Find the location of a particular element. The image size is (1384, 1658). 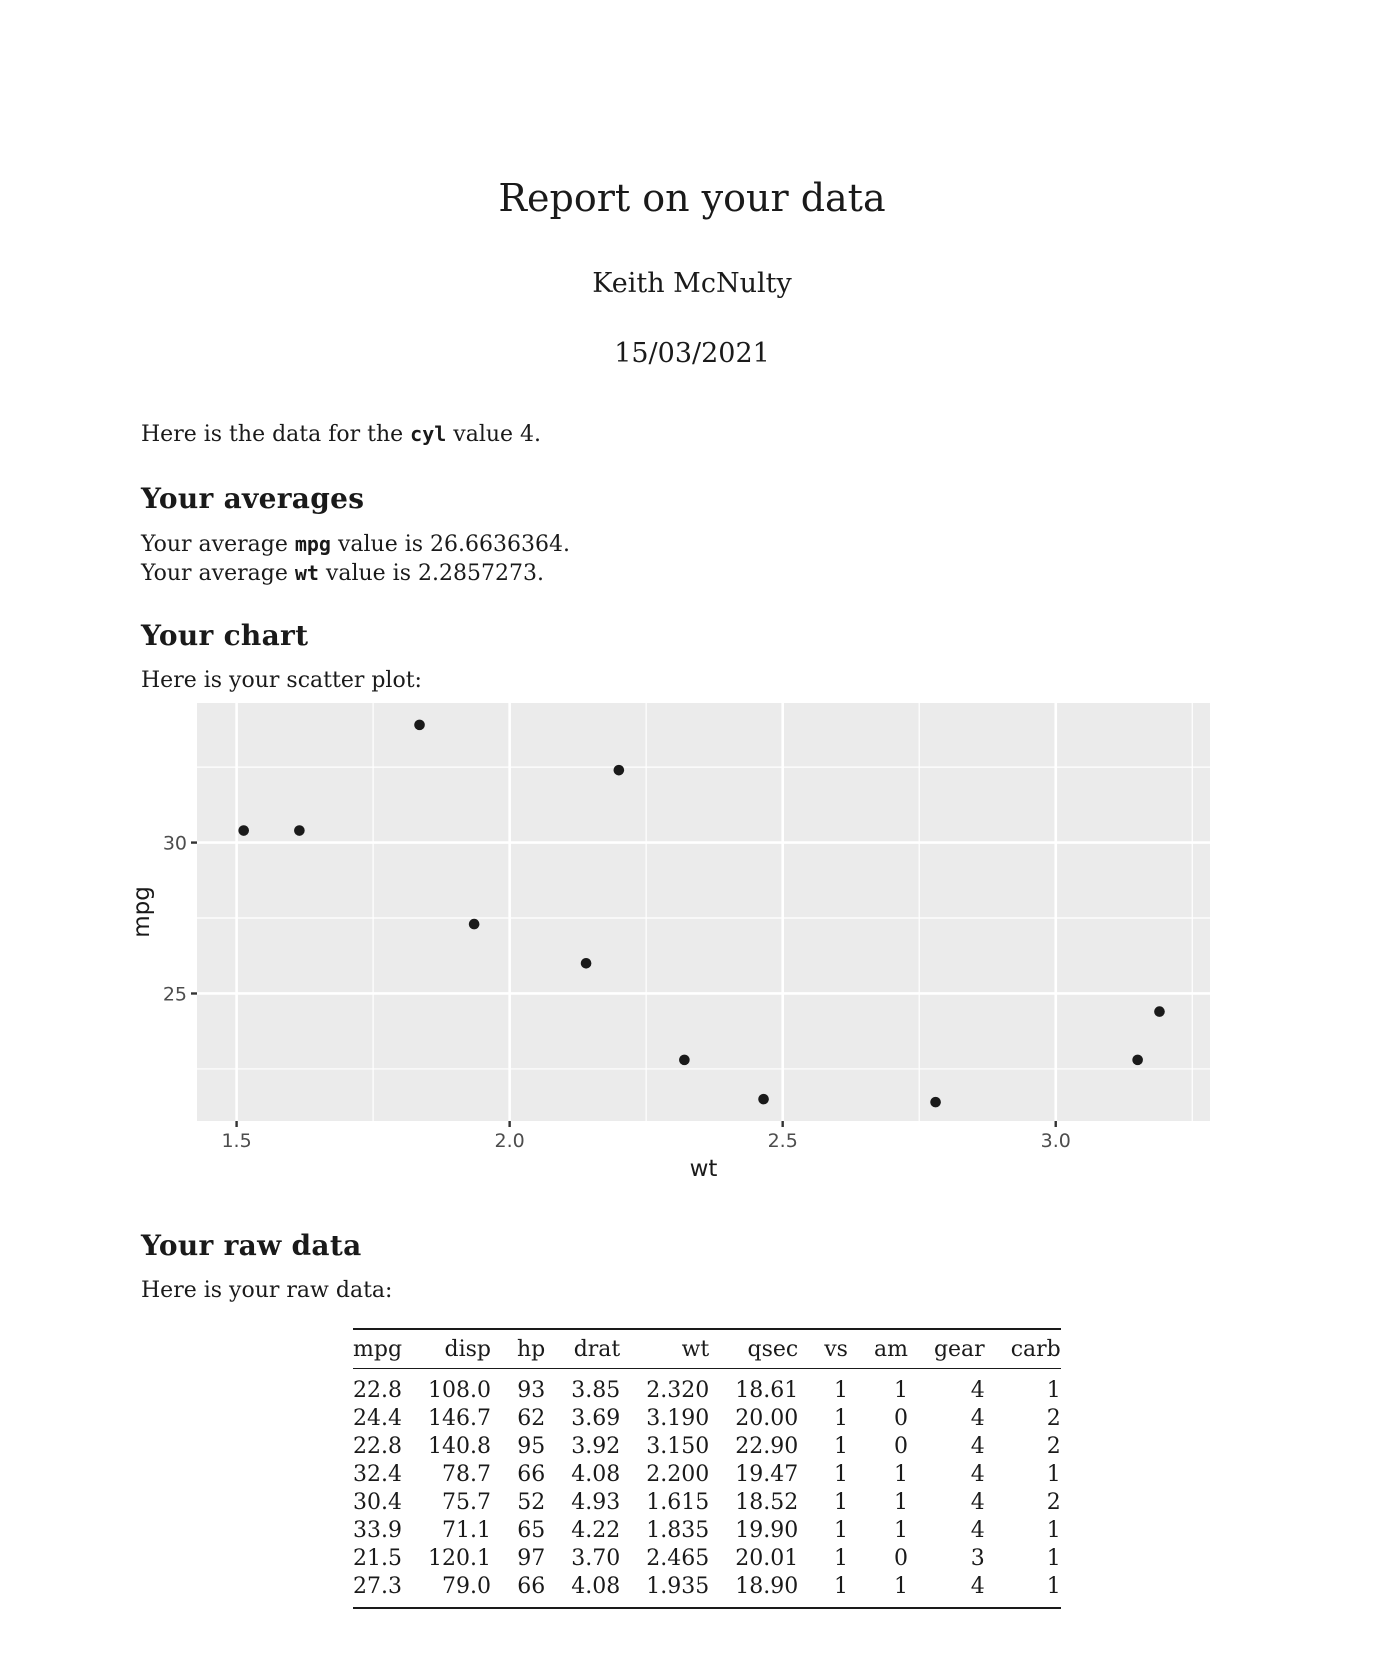

table-cell-hp: 52 is located at coordinates (531, 1502).